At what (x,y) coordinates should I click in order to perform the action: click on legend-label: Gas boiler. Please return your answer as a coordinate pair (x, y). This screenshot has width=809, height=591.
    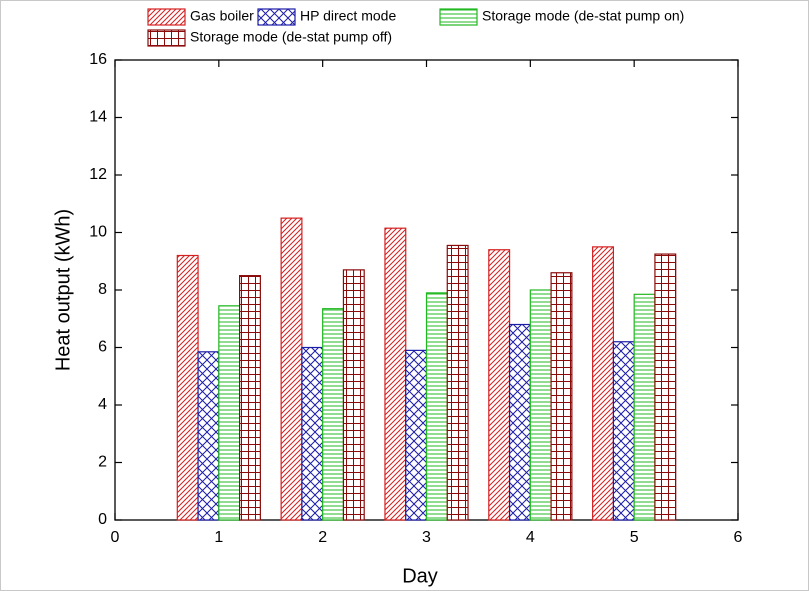
    Looking at the image, I should click on (222, 16).